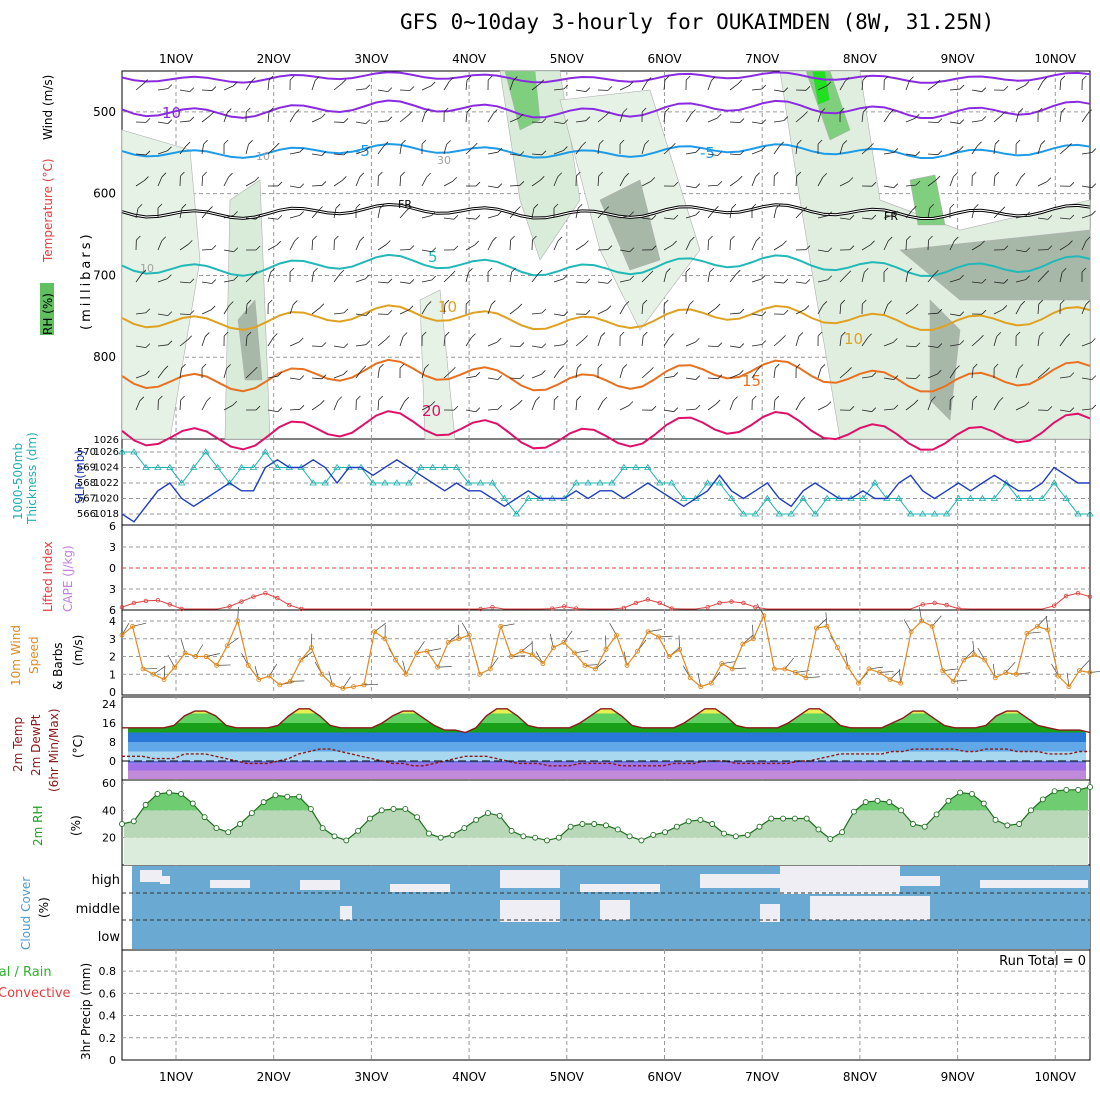  Describe the element at coordinates (112, 674) in the screenshot. I see `wind-tick: 1` at that location.